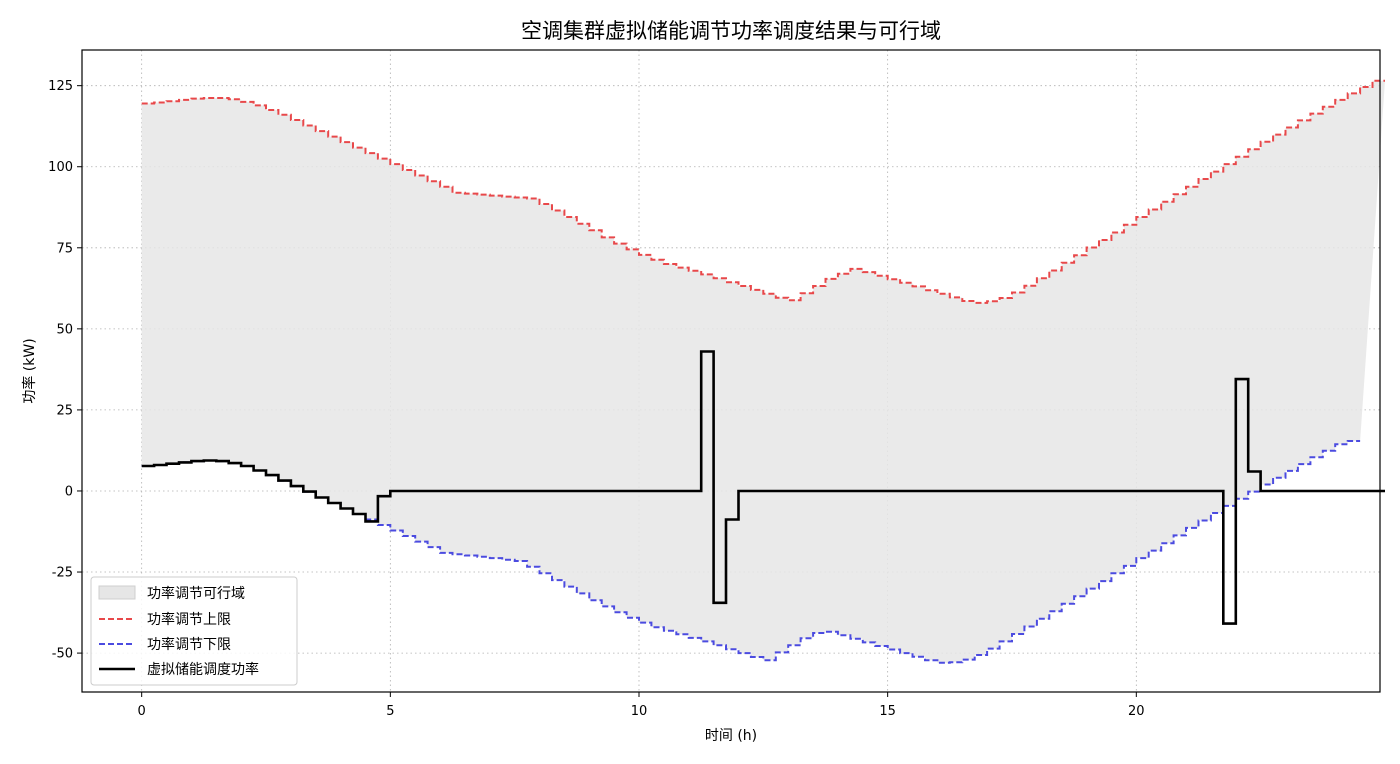  What do you see at coordinates (189, 619) in the screenshot?
I see `legend-label: 功率调节上限` at bounding box center [189, 619].